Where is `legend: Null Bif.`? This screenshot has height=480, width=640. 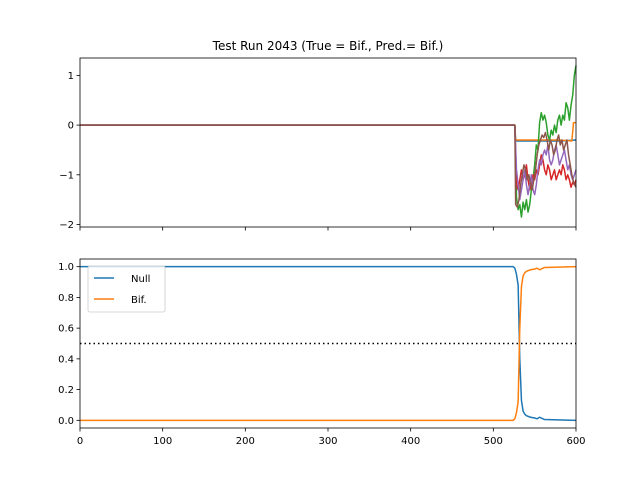 legend: Null Bif. is located at coordinates (126, 289).